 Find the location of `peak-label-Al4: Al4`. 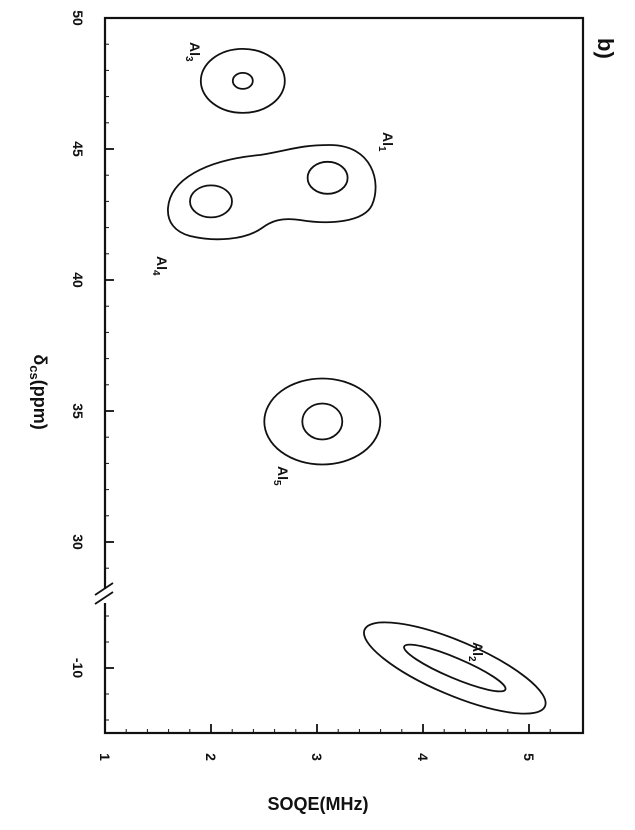

peak-label-Al4: Al4 is located at coordinates (160, 266).